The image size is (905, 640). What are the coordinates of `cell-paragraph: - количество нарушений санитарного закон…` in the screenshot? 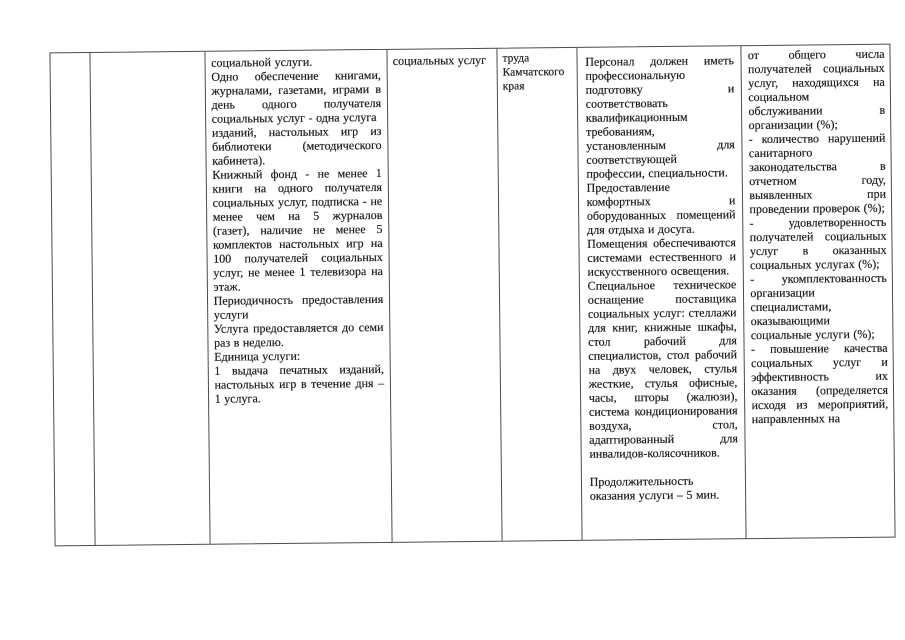 It's located at (817, 173).